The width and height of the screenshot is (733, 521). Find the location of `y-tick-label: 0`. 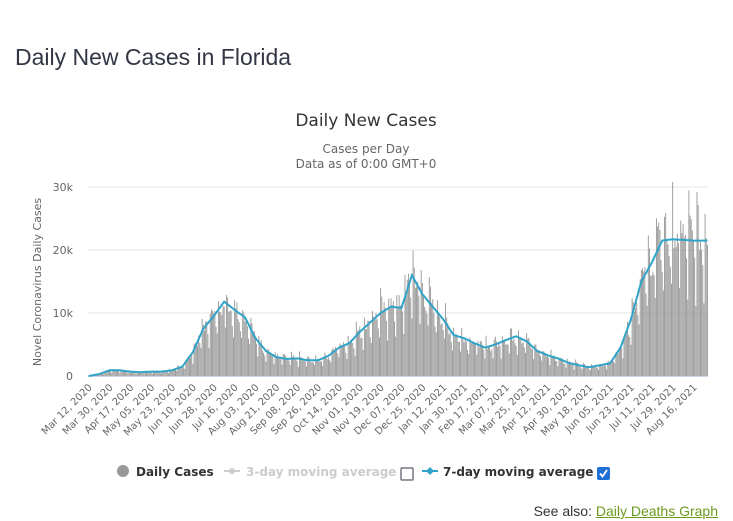

y-tick-label: 0 is located at coordinates (69, 376).